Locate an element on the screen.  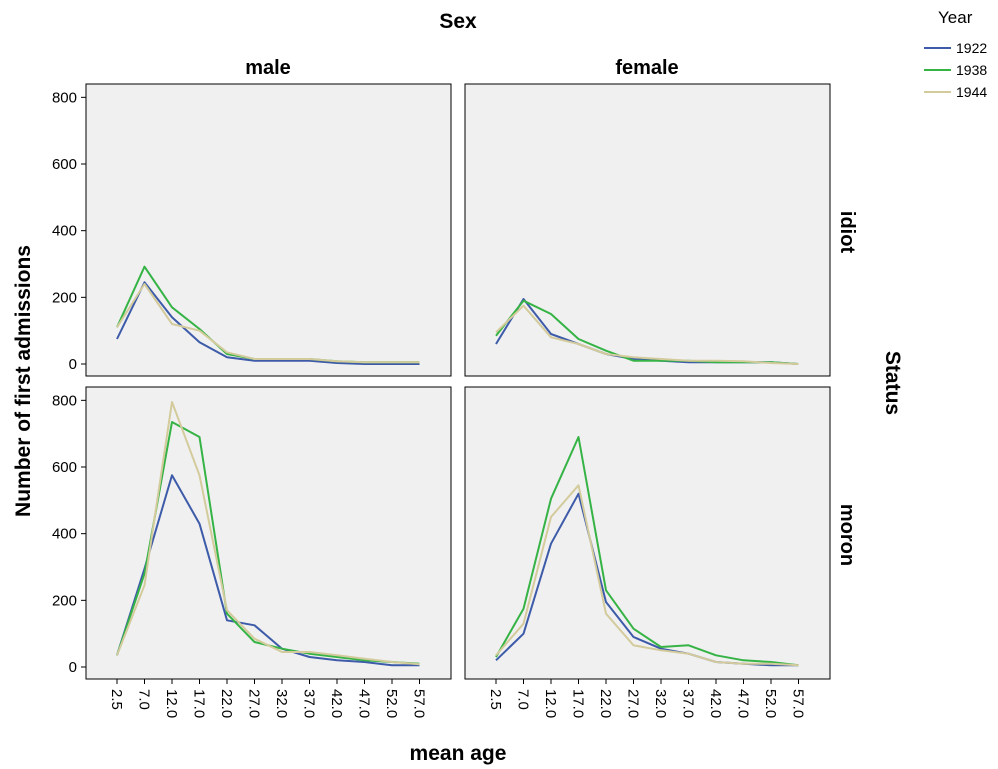
facet-row-title: Status is located at coordinates (892, 383).